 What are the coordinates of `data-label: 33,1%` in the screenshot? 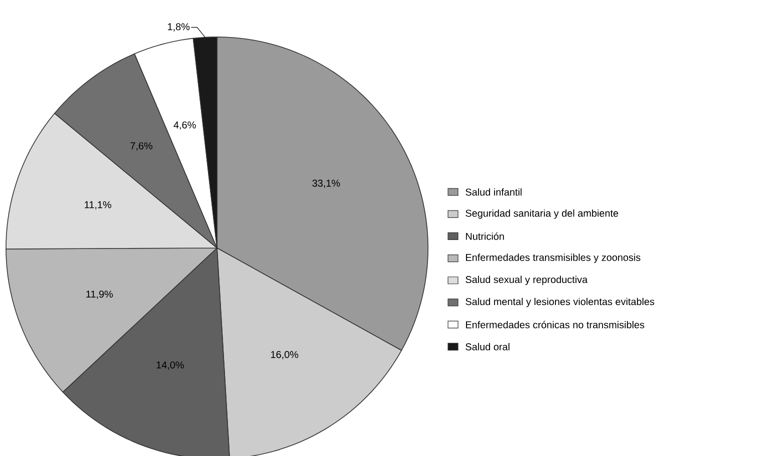 It's located at (326, 184).